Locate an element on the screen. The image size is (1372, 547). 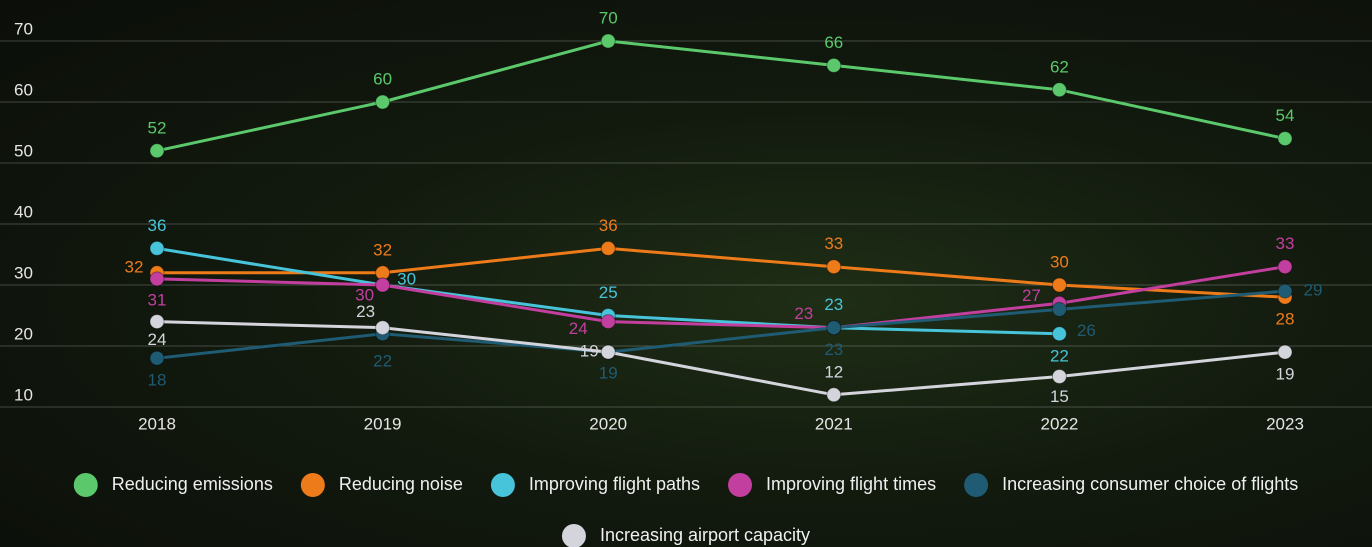
y-tick-label: 20 is located at coordinates (23, 333).